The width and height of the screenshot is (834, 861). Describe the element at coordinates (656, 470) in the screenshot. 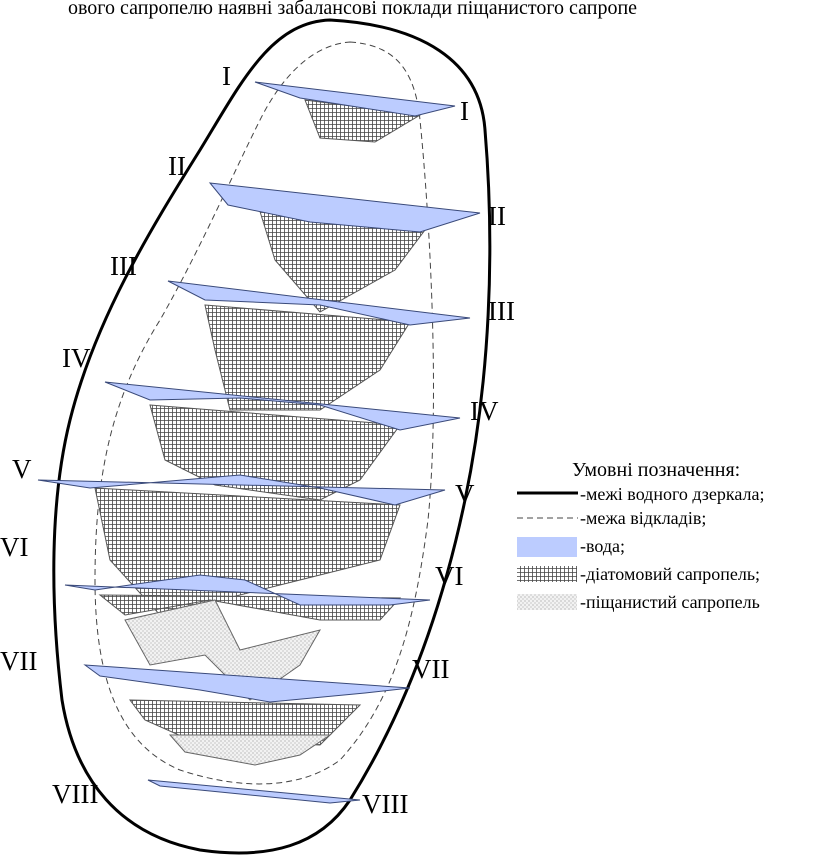

I see `legend-title: Умовні позначення:` at that location.